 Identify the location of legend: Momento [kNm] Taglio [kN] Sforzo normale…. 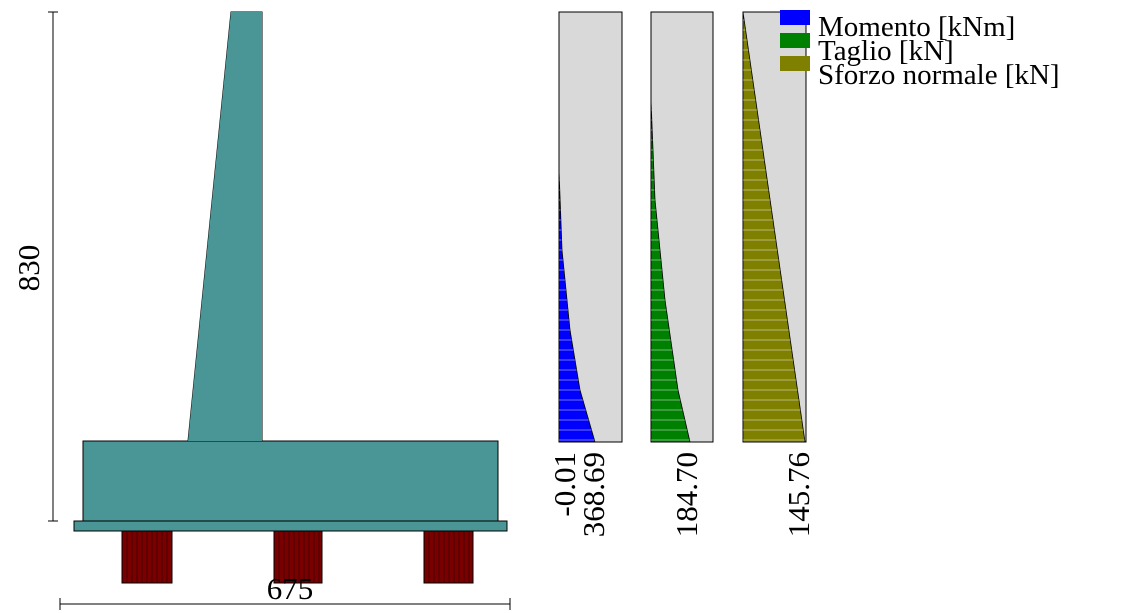
(920, 50).